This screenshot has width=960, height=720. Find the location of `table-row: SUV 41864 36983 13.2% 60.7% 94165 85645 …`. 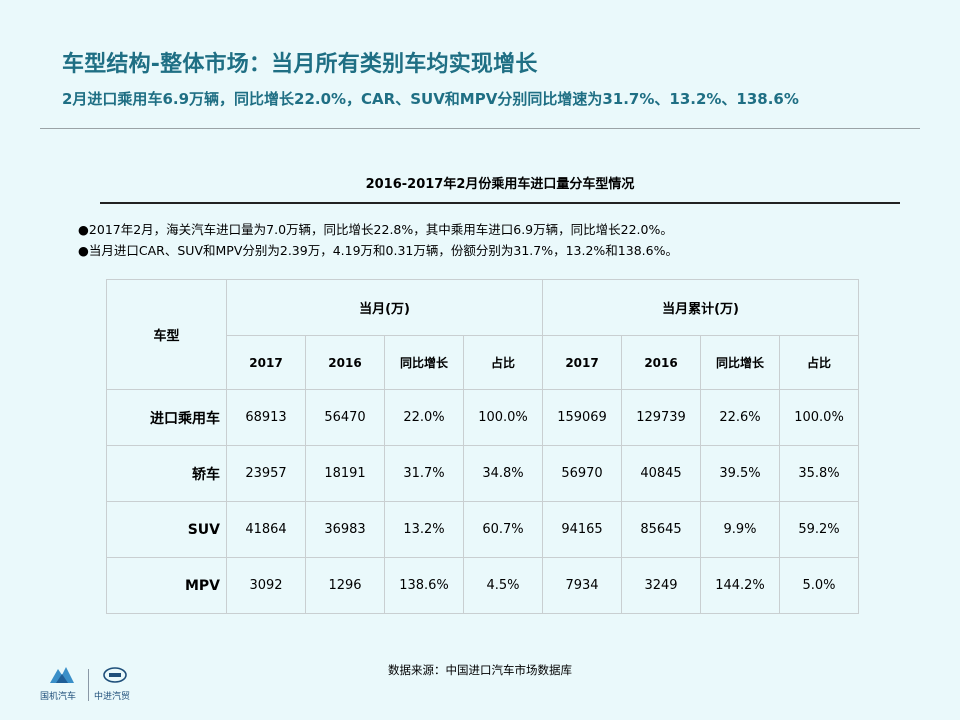

table-row: SUV 41864 36983 13.2% 60.7% 94165 85645 … is located at coordinates (483, 529).